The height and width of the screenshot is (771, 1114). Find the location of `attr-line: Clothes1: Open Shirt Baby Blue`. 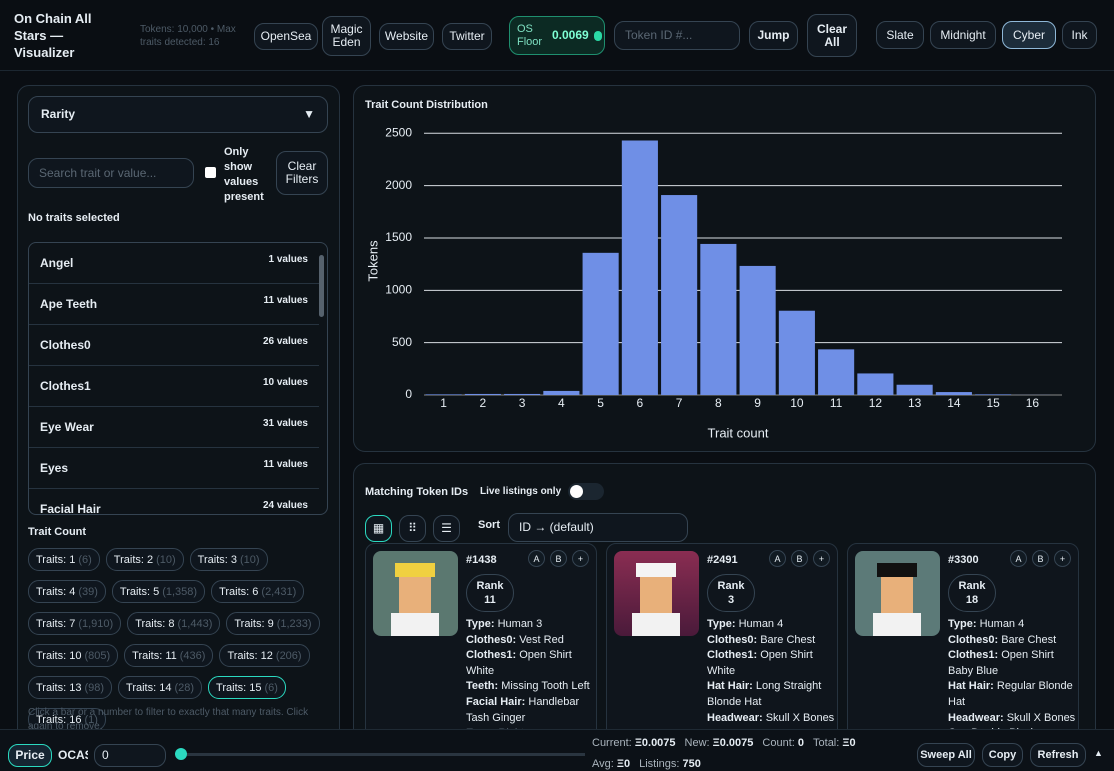

attr-line: Clothes1: Open Shirt Baby Blue is located at coordinates (1012, 663).